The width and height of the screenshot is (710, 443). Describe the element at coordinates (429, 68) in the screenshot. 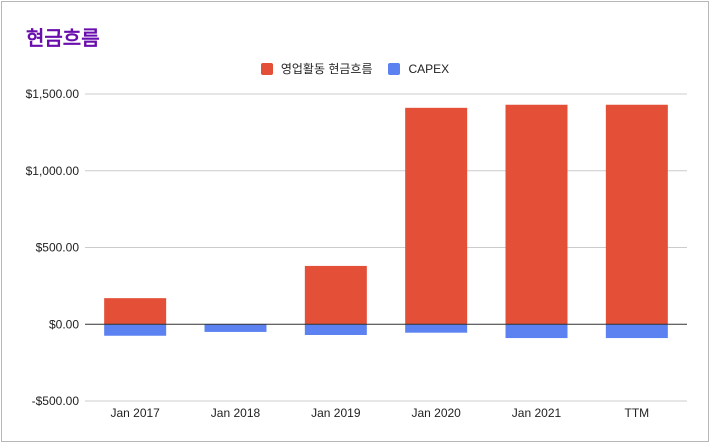

I see `legend-label-capex: CAPEX` at that location.